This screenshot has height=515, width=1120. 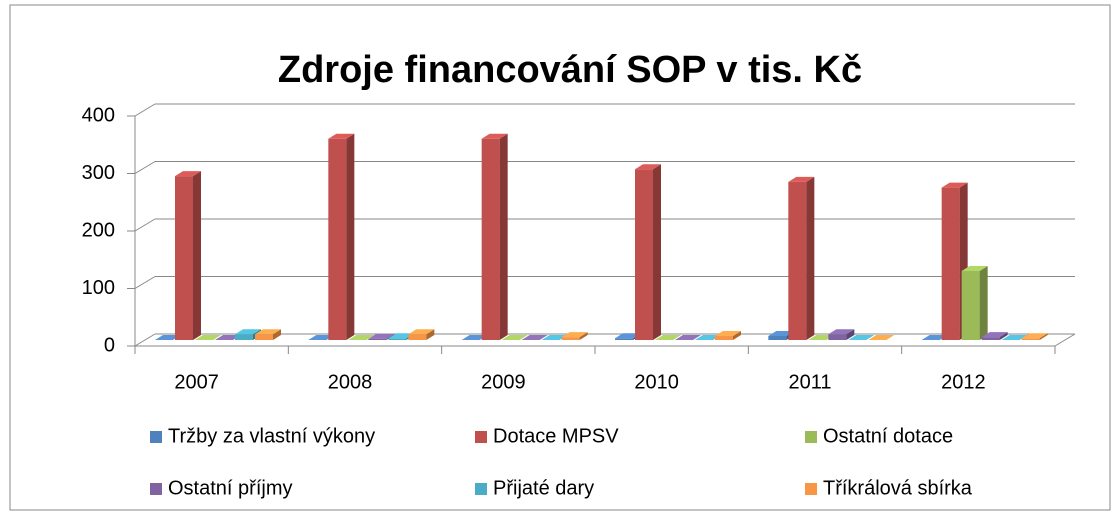 I want to click on x-tick-label: 2008, so click(x=350, y=382).